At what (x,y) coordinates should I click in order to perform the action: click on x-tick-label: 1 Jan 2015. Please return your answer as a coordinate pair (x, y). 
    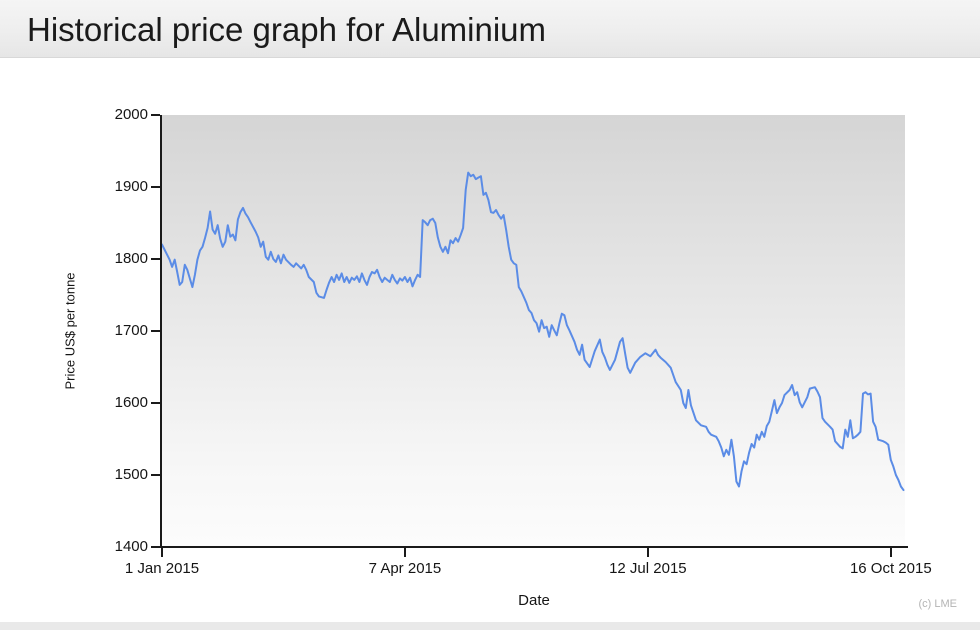
    Looking at the image, I should click on (162, 568).